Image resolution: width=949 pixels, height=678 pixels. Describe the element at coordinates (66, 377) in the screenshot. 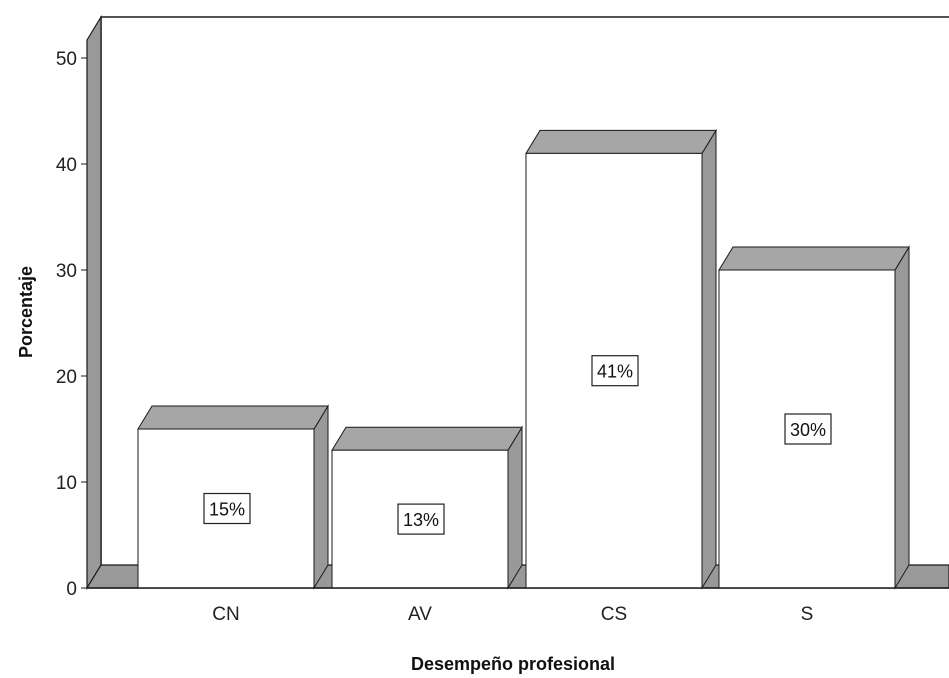

I see `y-tick-label: 20` at that location.